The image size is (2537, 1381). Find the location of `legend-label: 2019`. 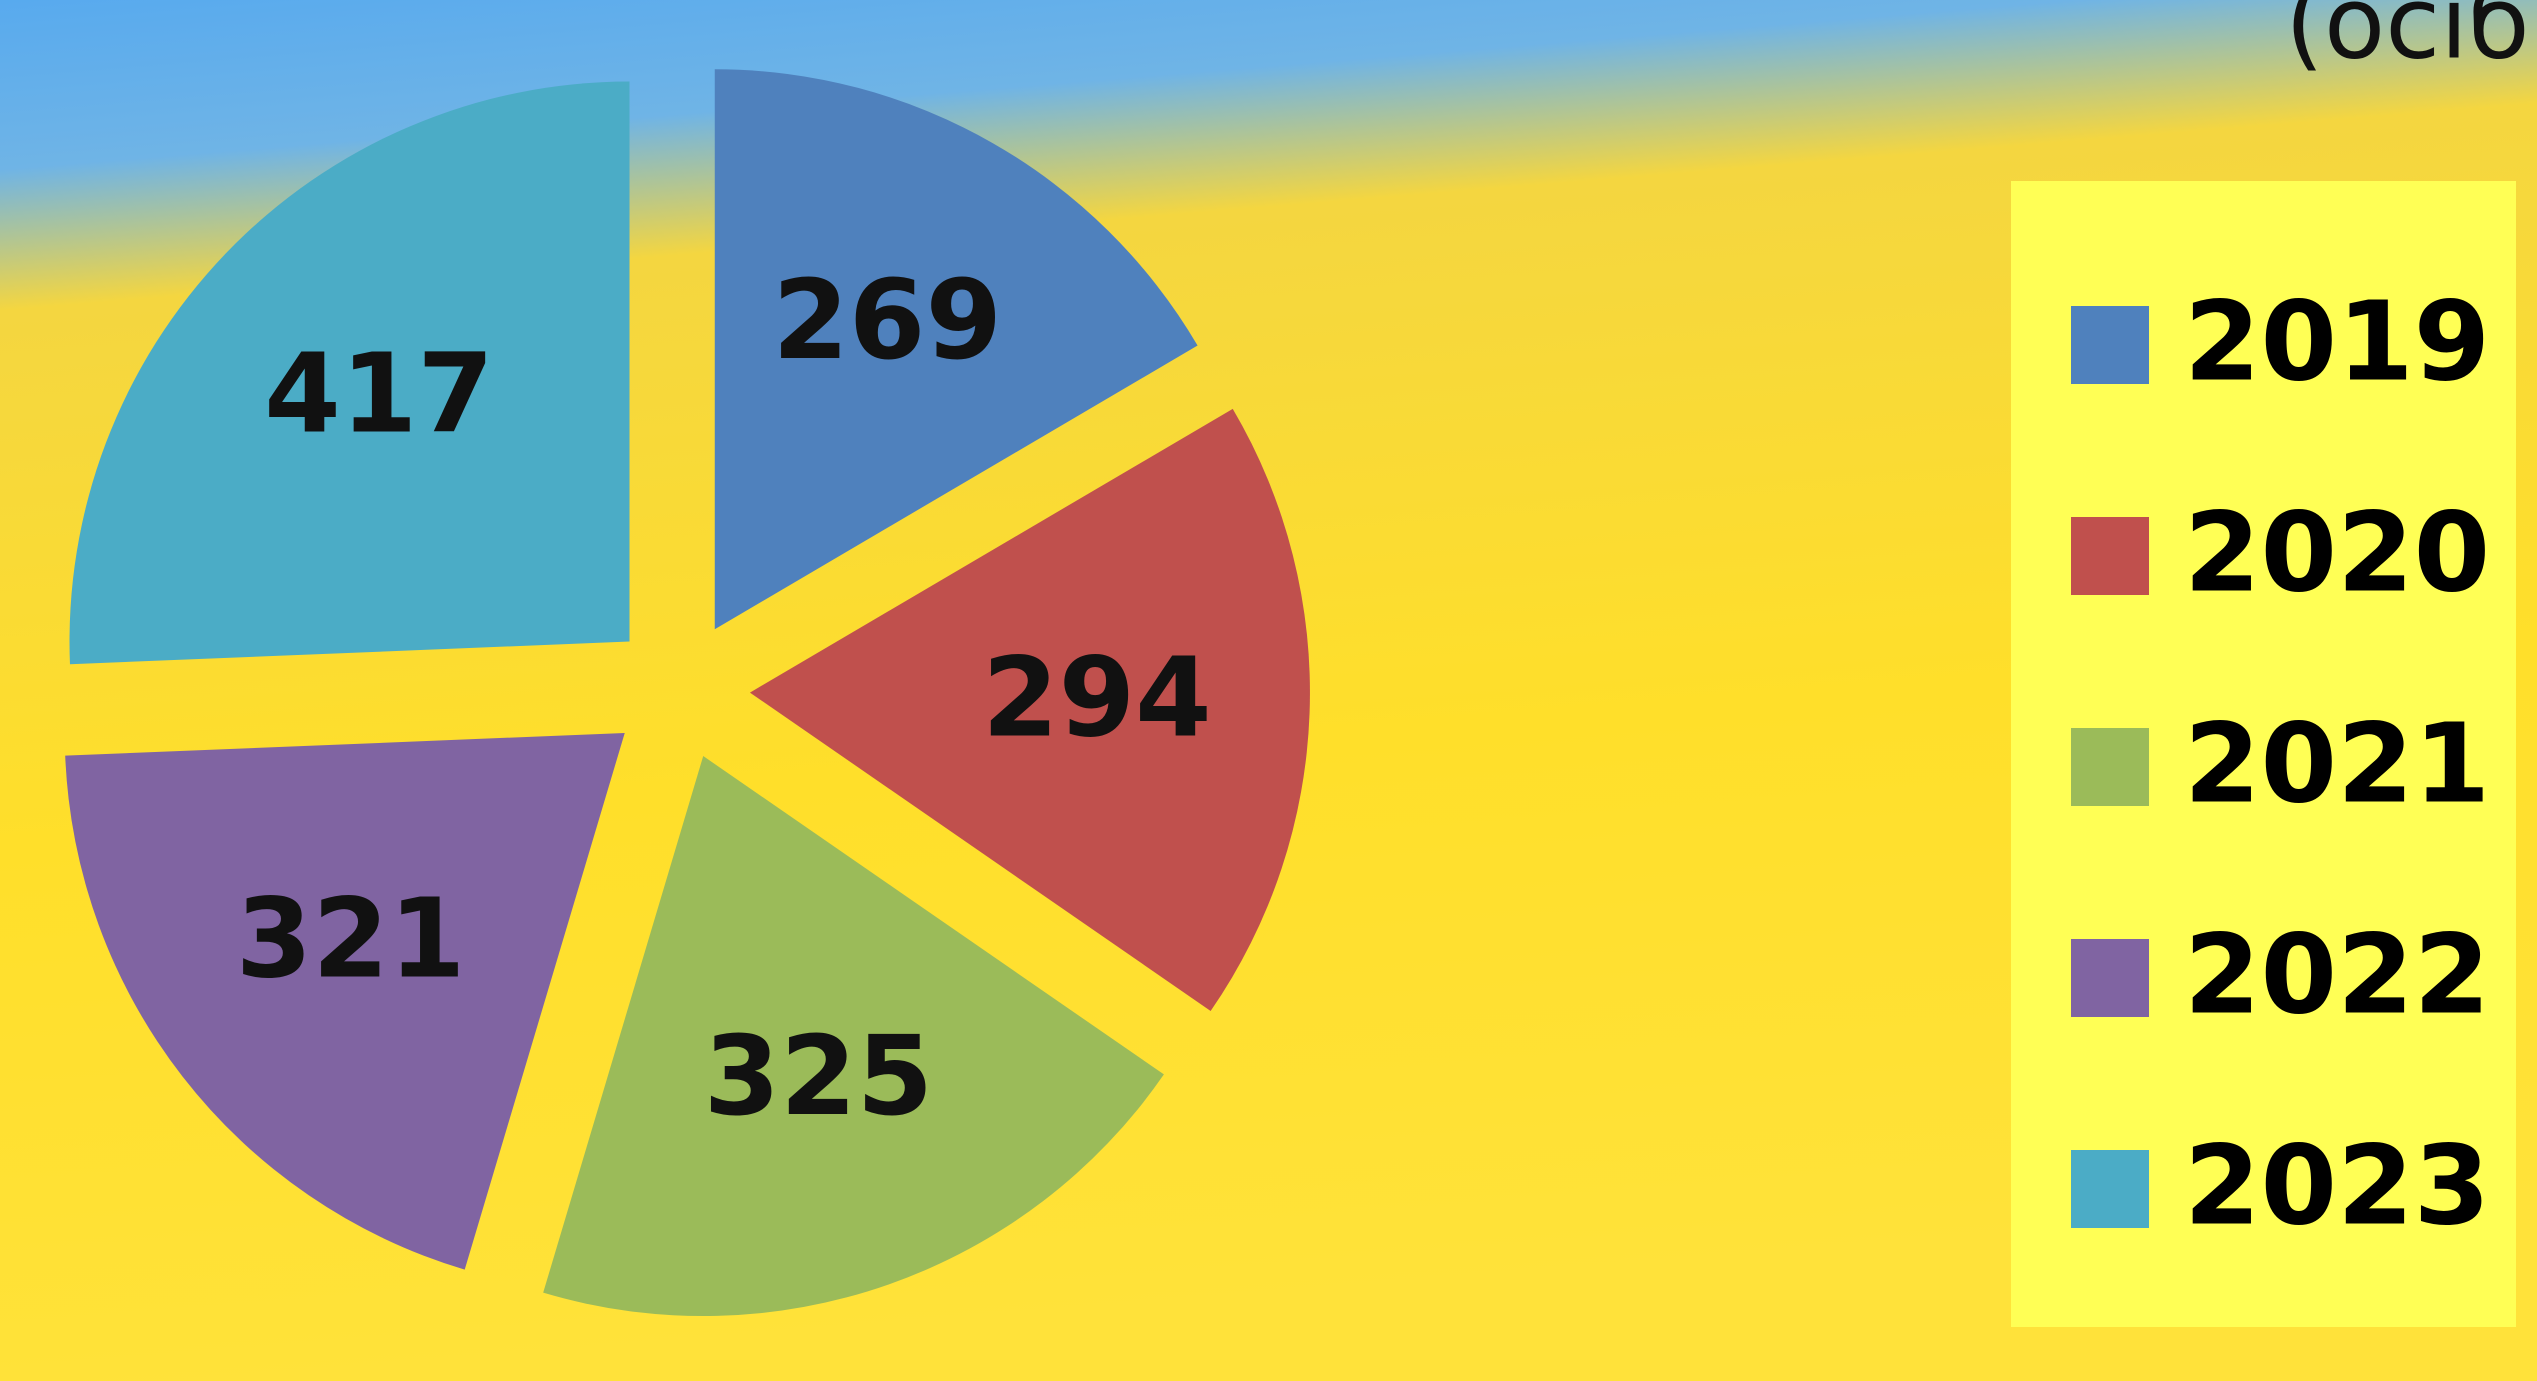

legend-label: 2019 is located at coordinates (2337, 341).